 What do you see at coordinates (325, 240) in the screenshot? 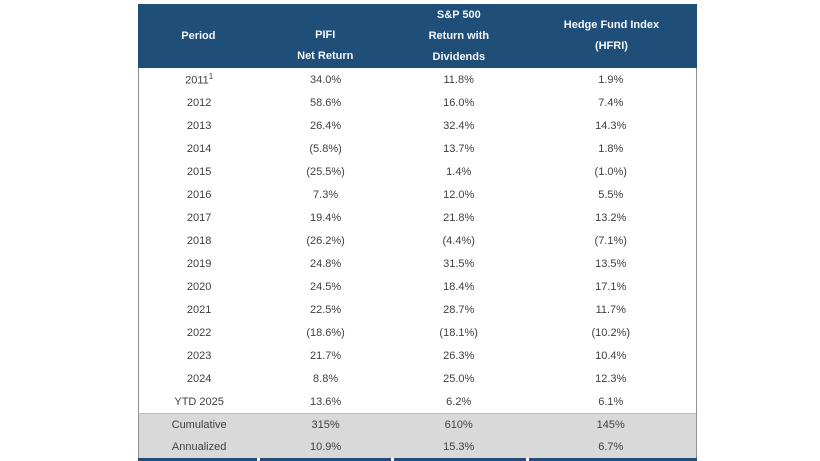
I see `value-cell: (26.2%)` at bounding box center [325, 240].